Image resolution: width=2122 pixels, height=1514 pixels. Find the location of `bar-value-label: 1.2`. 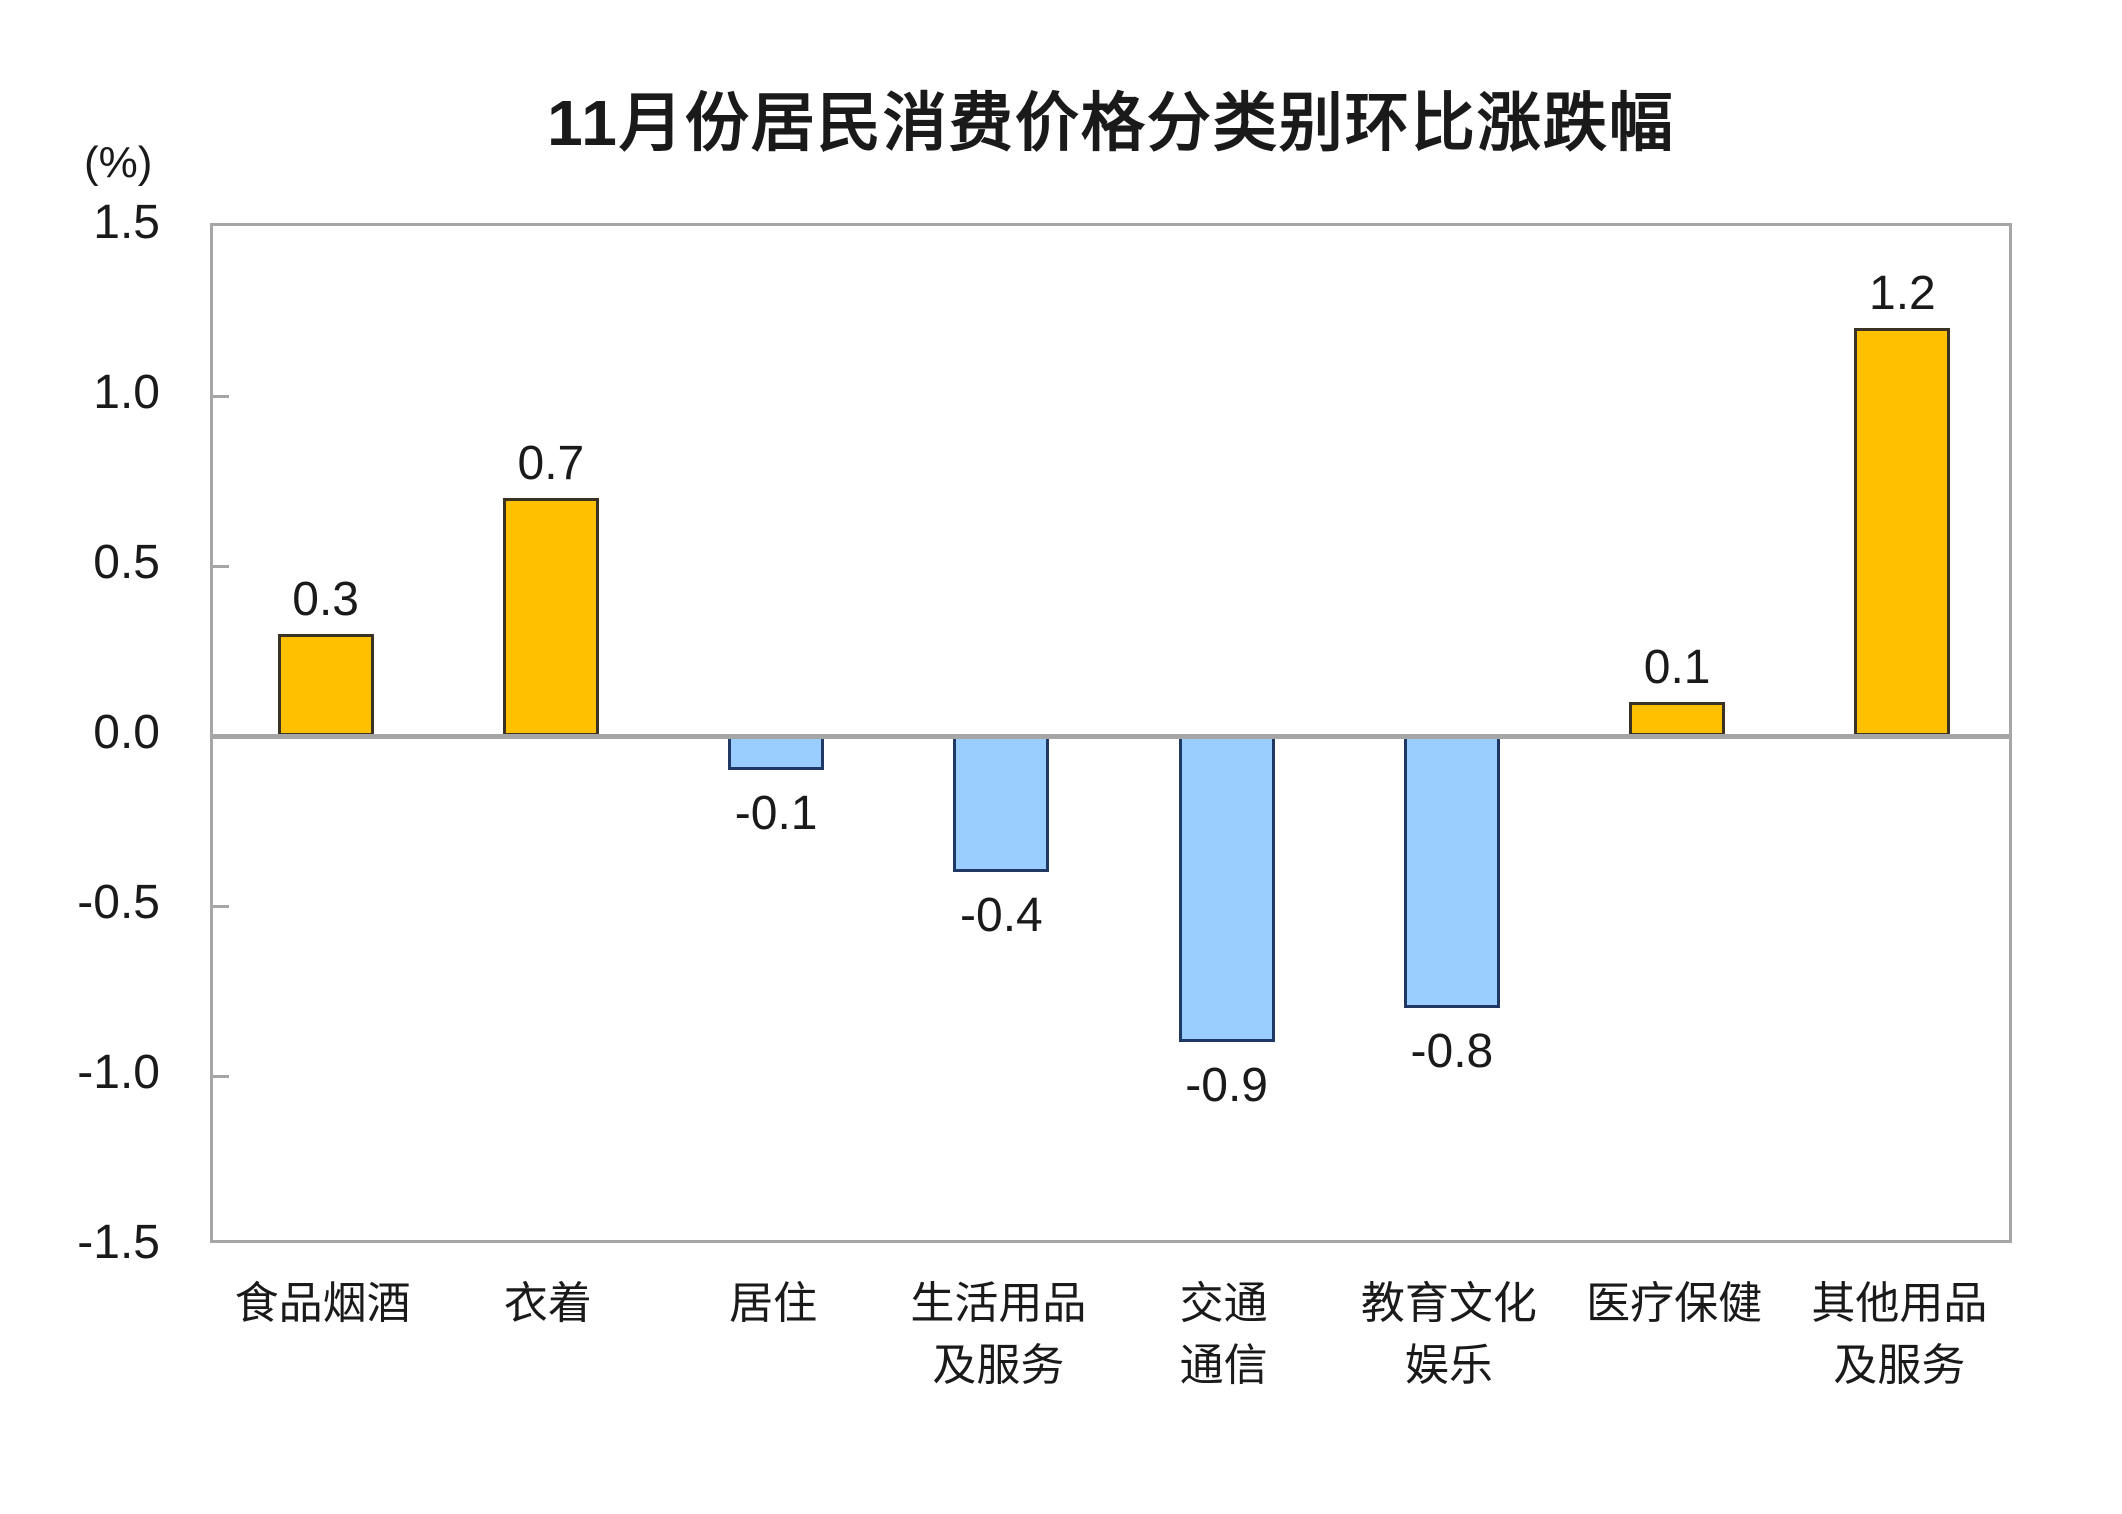

bar-value-label: 1.2 is located at coordinates (1902, 293).